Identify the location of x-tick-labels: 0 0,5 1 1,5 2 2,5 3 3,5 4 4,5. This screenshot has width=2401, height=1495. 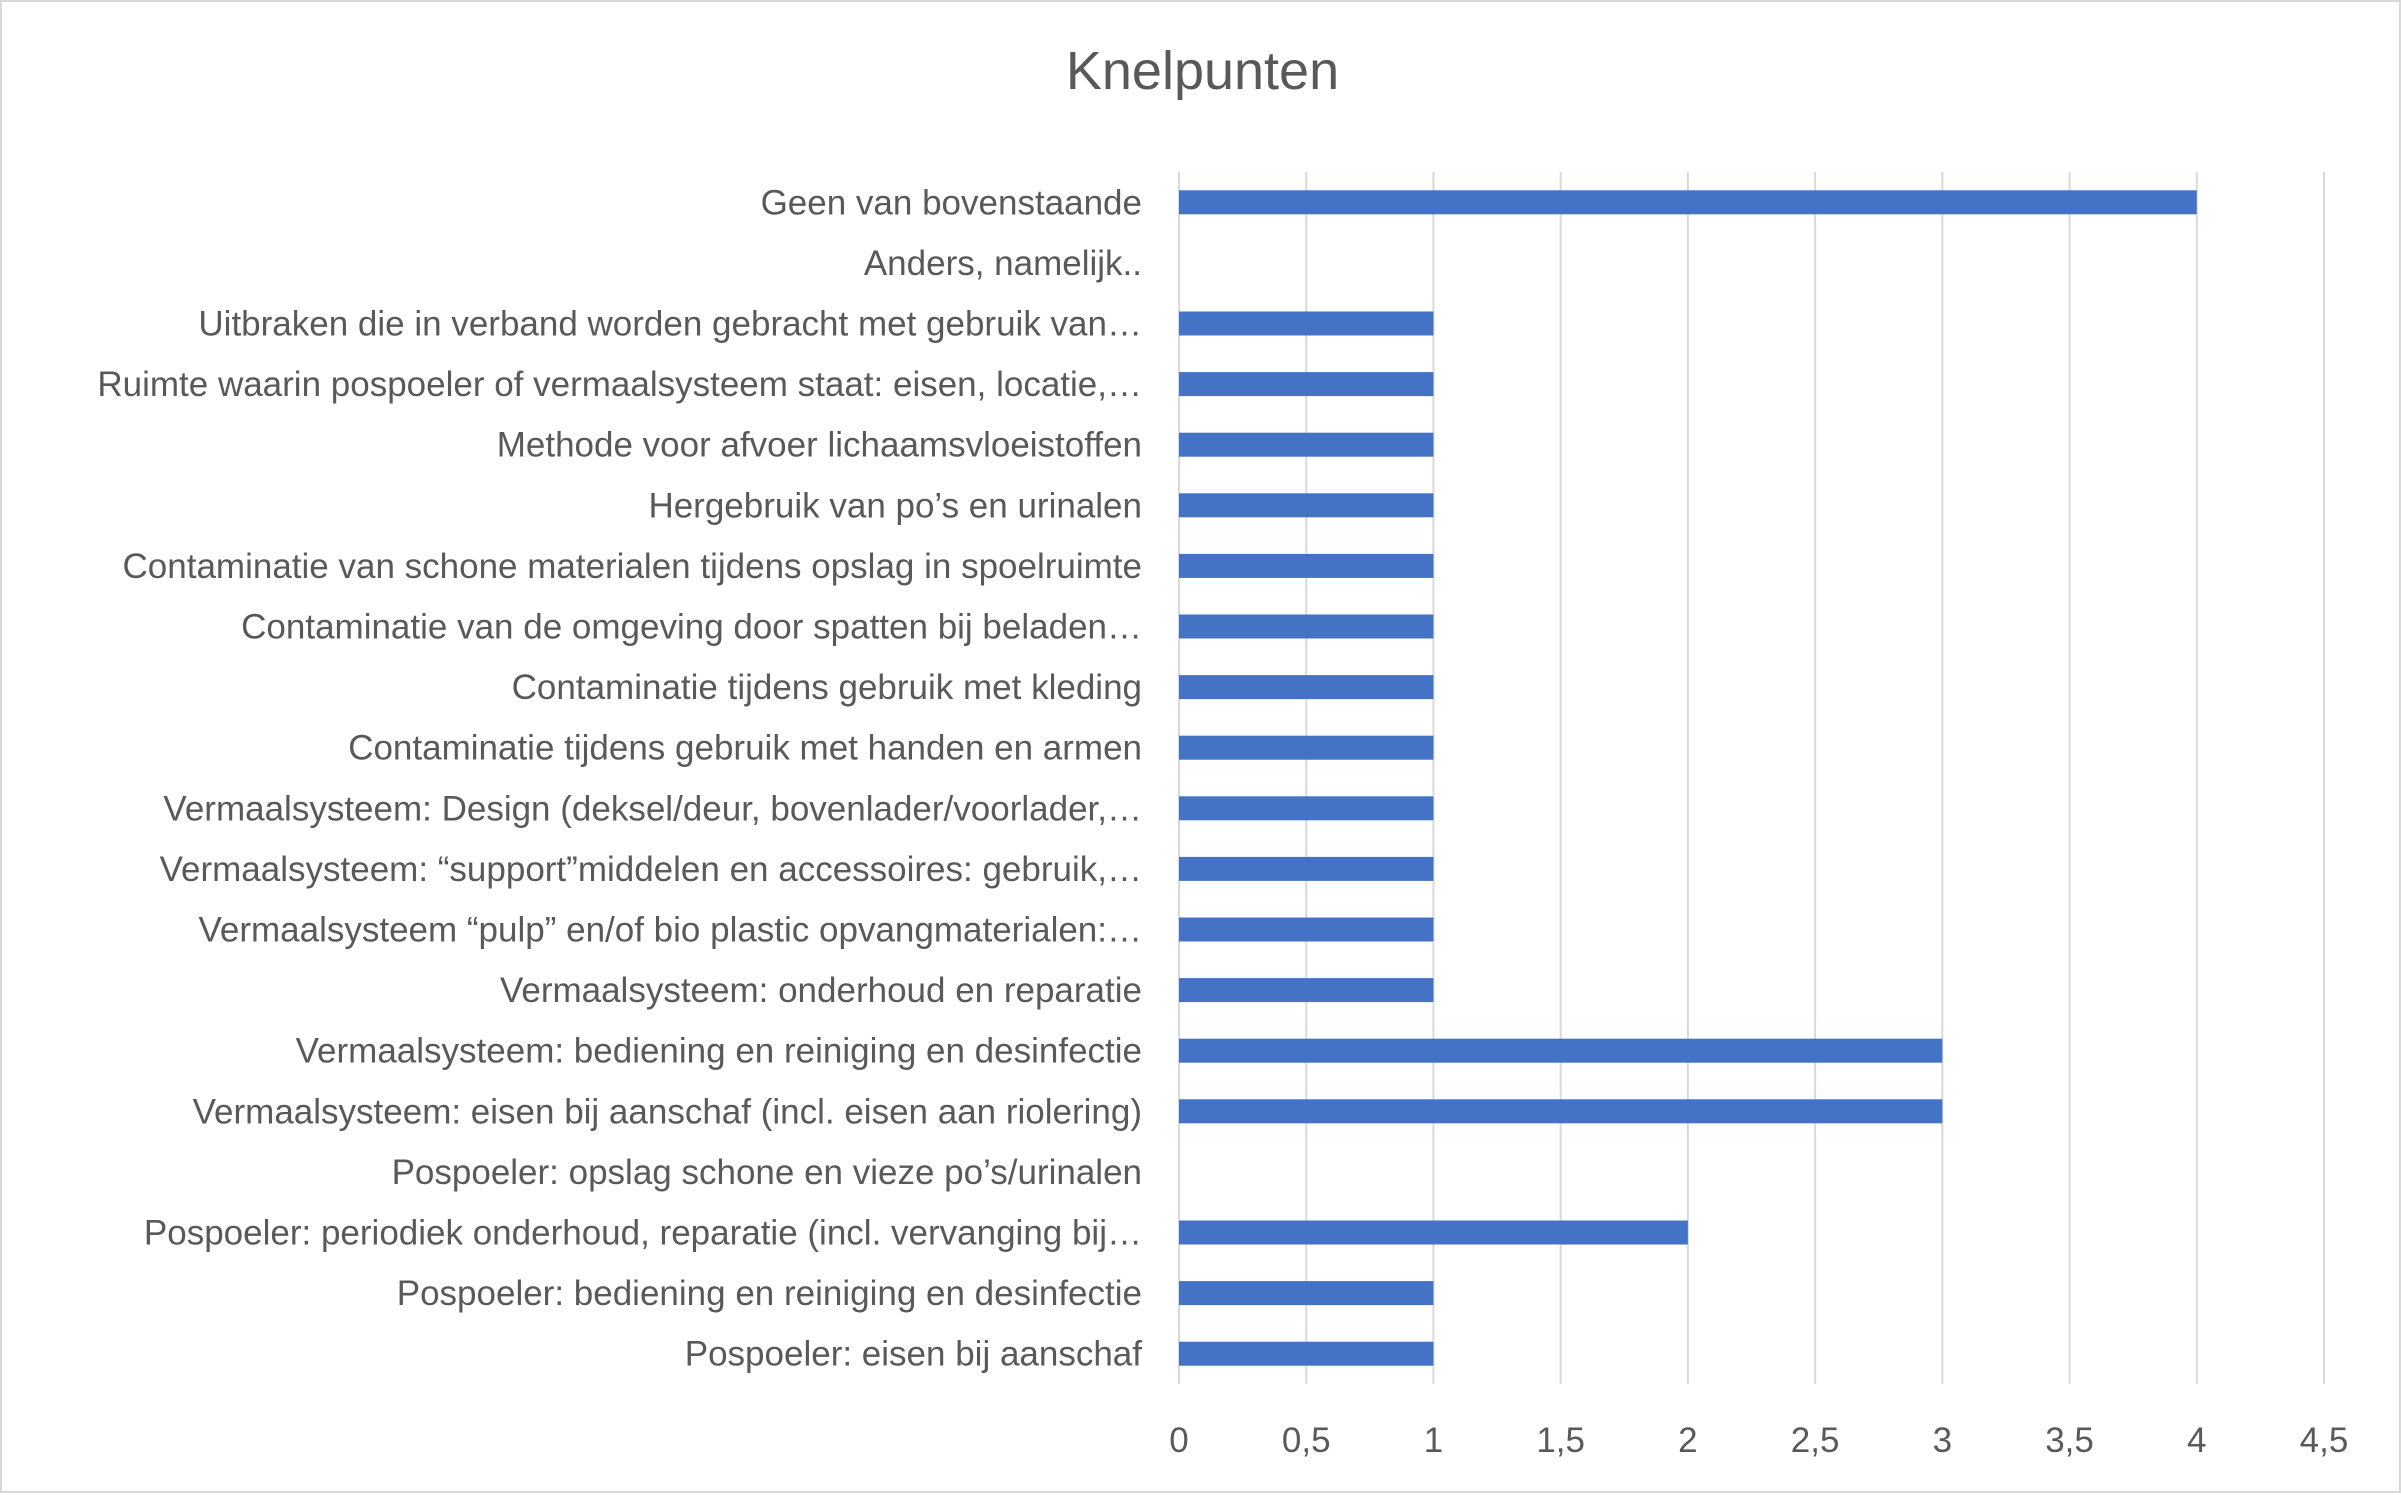
(1758, 1440).